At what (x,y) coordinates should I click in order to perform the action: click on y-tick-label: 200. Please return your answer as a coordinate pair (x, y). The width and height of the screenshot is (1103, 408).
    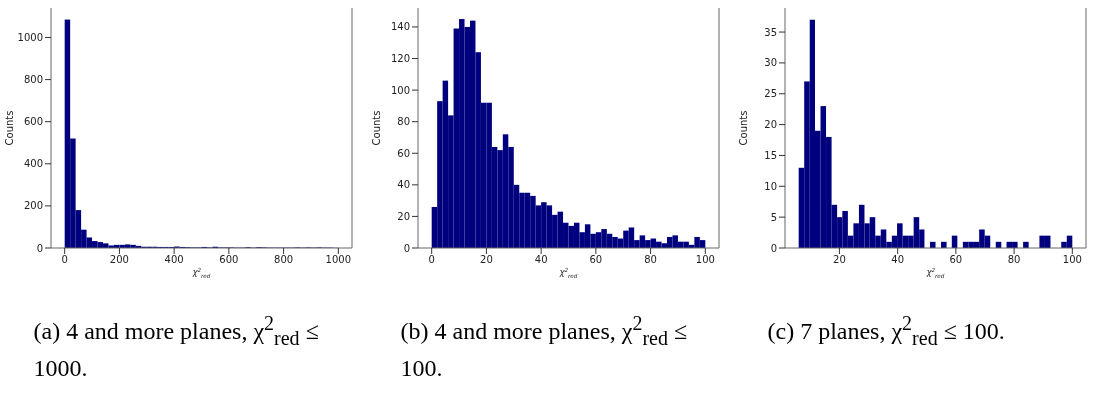
    Looking at the image, I should click on (33, 206).